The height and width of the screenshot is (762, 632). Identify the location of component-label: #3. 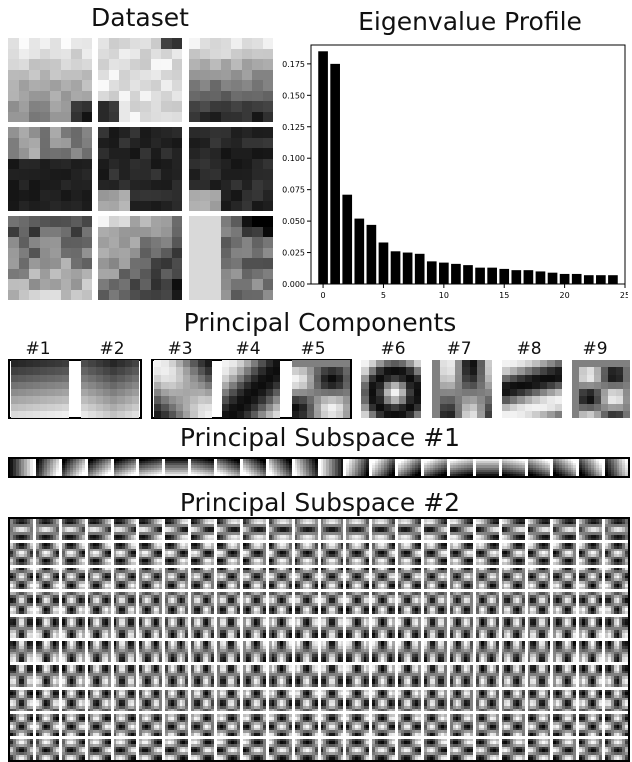
(180, 349).